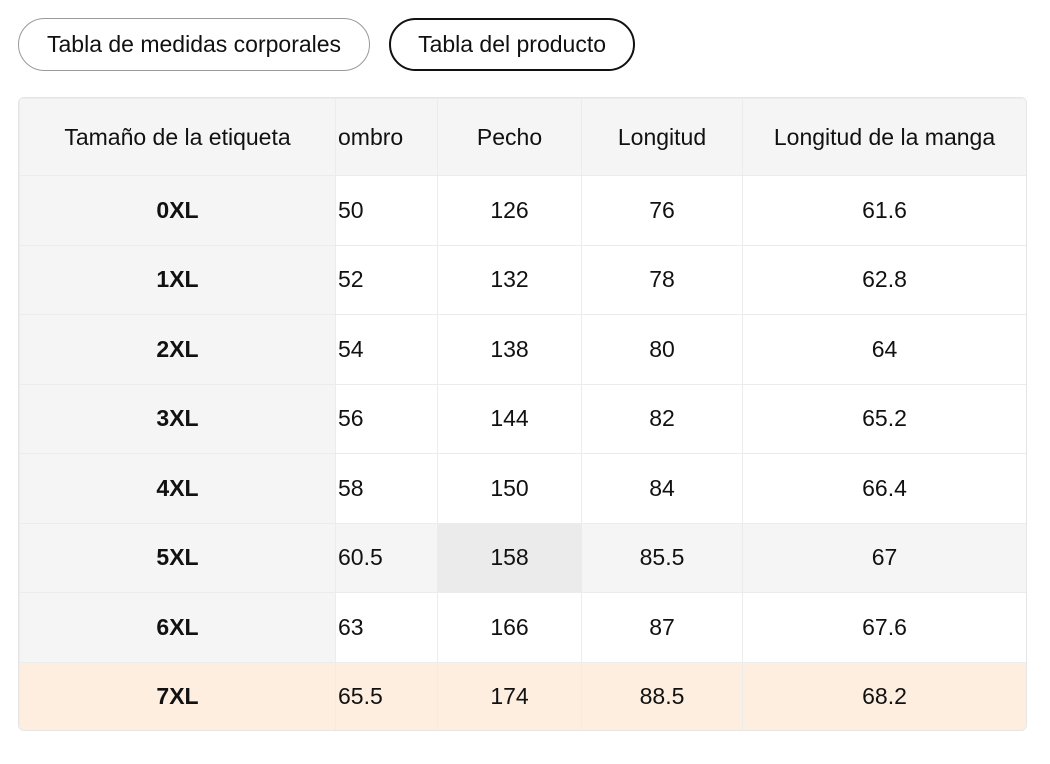  I want to click on table-row: 3XL 56 144 82 65.2, so click(522, 418).